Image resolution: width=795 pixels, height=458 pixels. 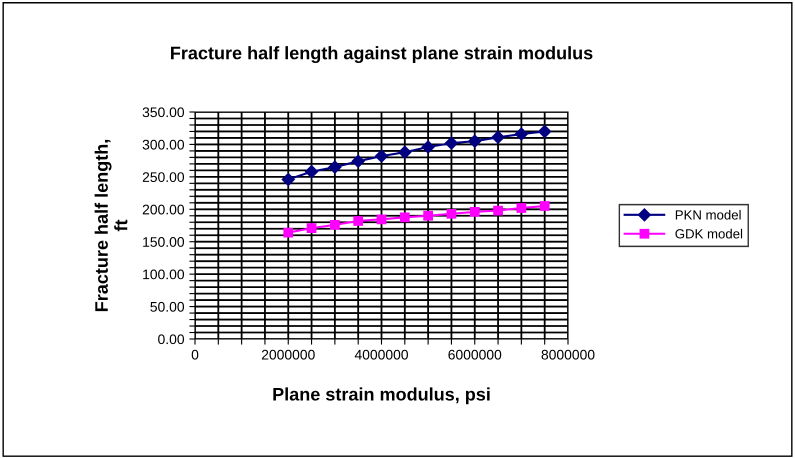 I want to click on x-tick-label: 2000000, so click(x=288, y=355).